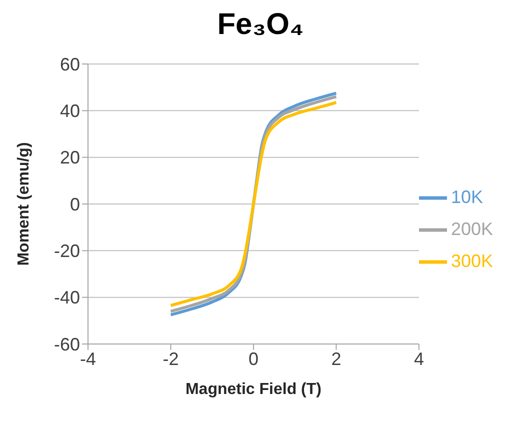  What do you see at coordinates (88, 358) in the screenshot?
I see `x-tick-label: -4` at bounding box center [88, 358].